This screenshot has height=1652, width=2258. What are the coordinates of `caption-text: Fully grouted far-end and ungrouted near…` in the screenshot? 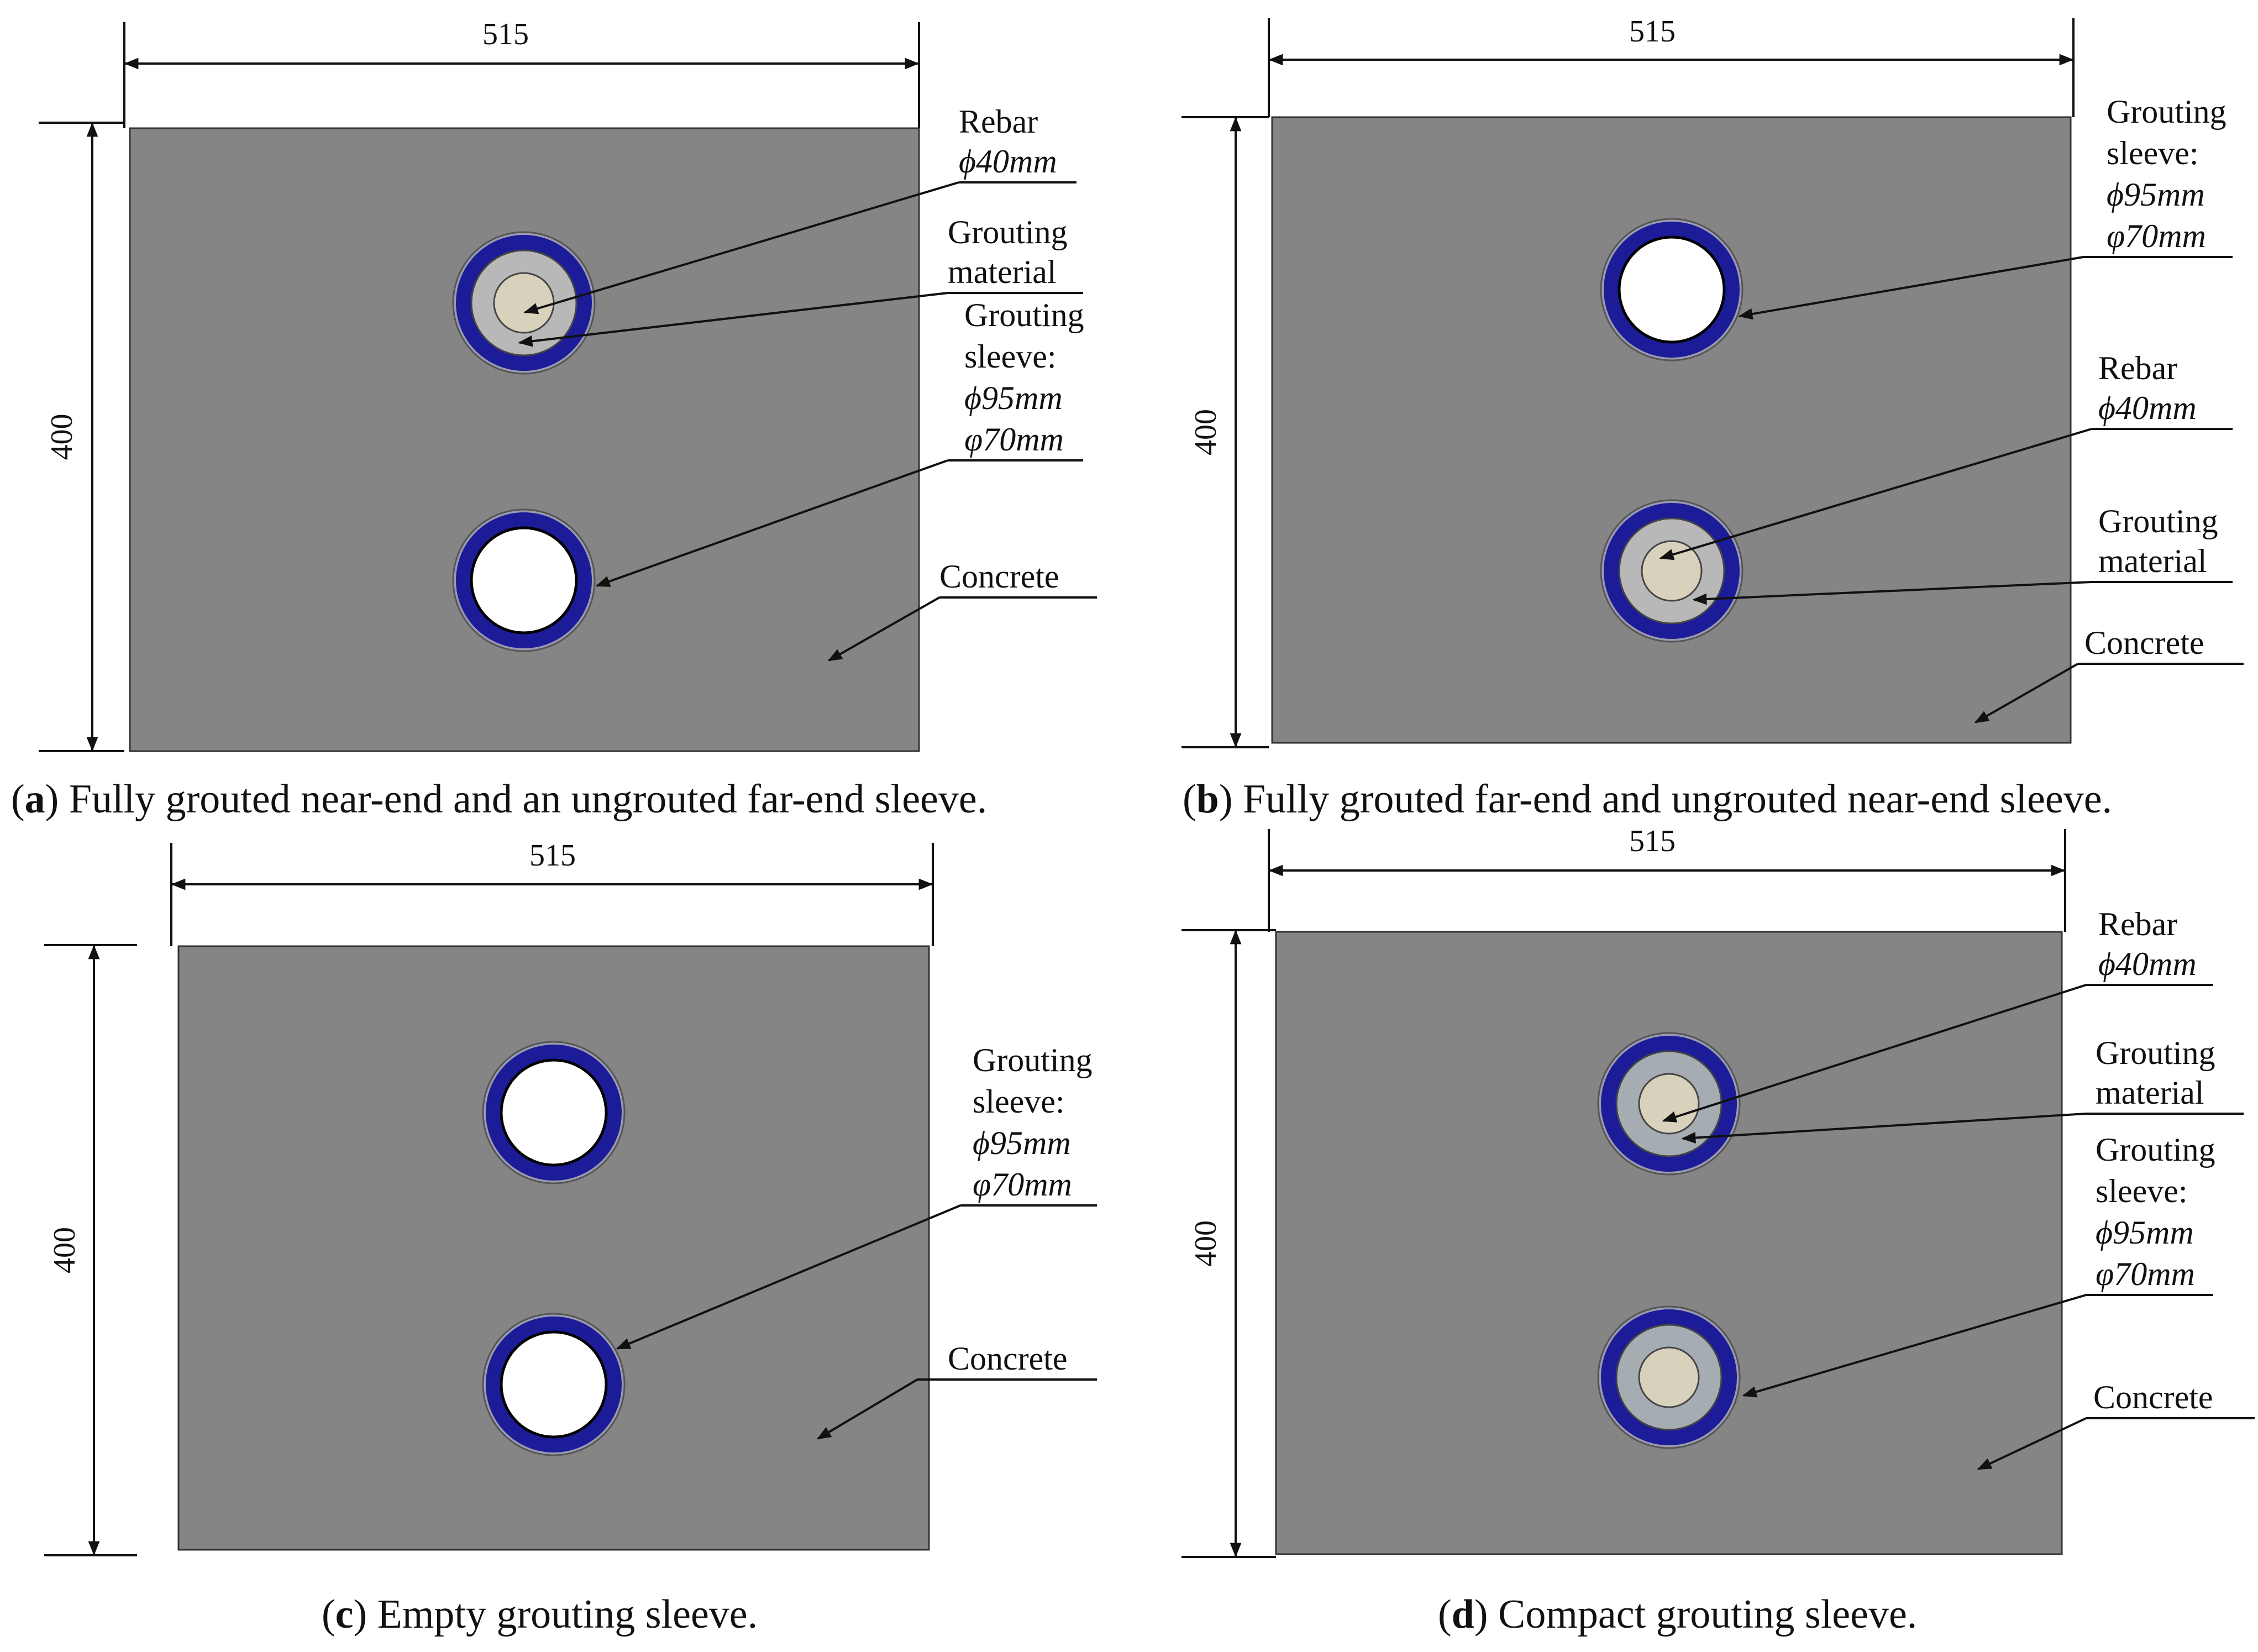 It's located at (1677, 799).